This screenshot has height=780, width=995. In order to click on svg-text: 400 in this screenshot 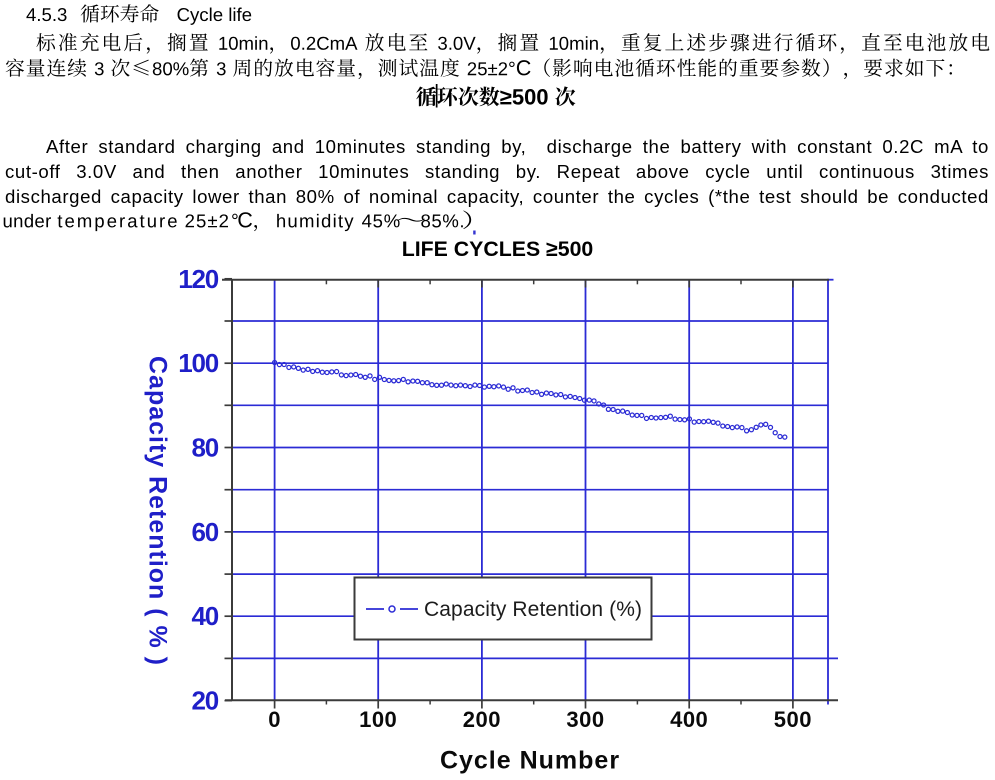, I will do `click(689, 719)`.